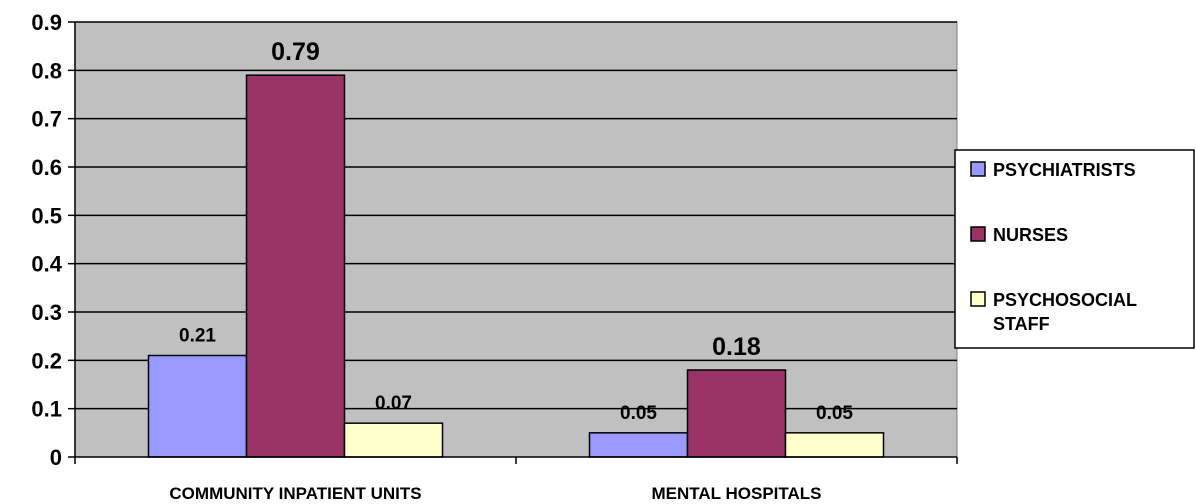 The height and width of the screenshot is (504, 1196). What do you see at coordinates (46, 119) in the screenshot?
I see `y-tick-label: 0.7` at bounding box center [46, 119].